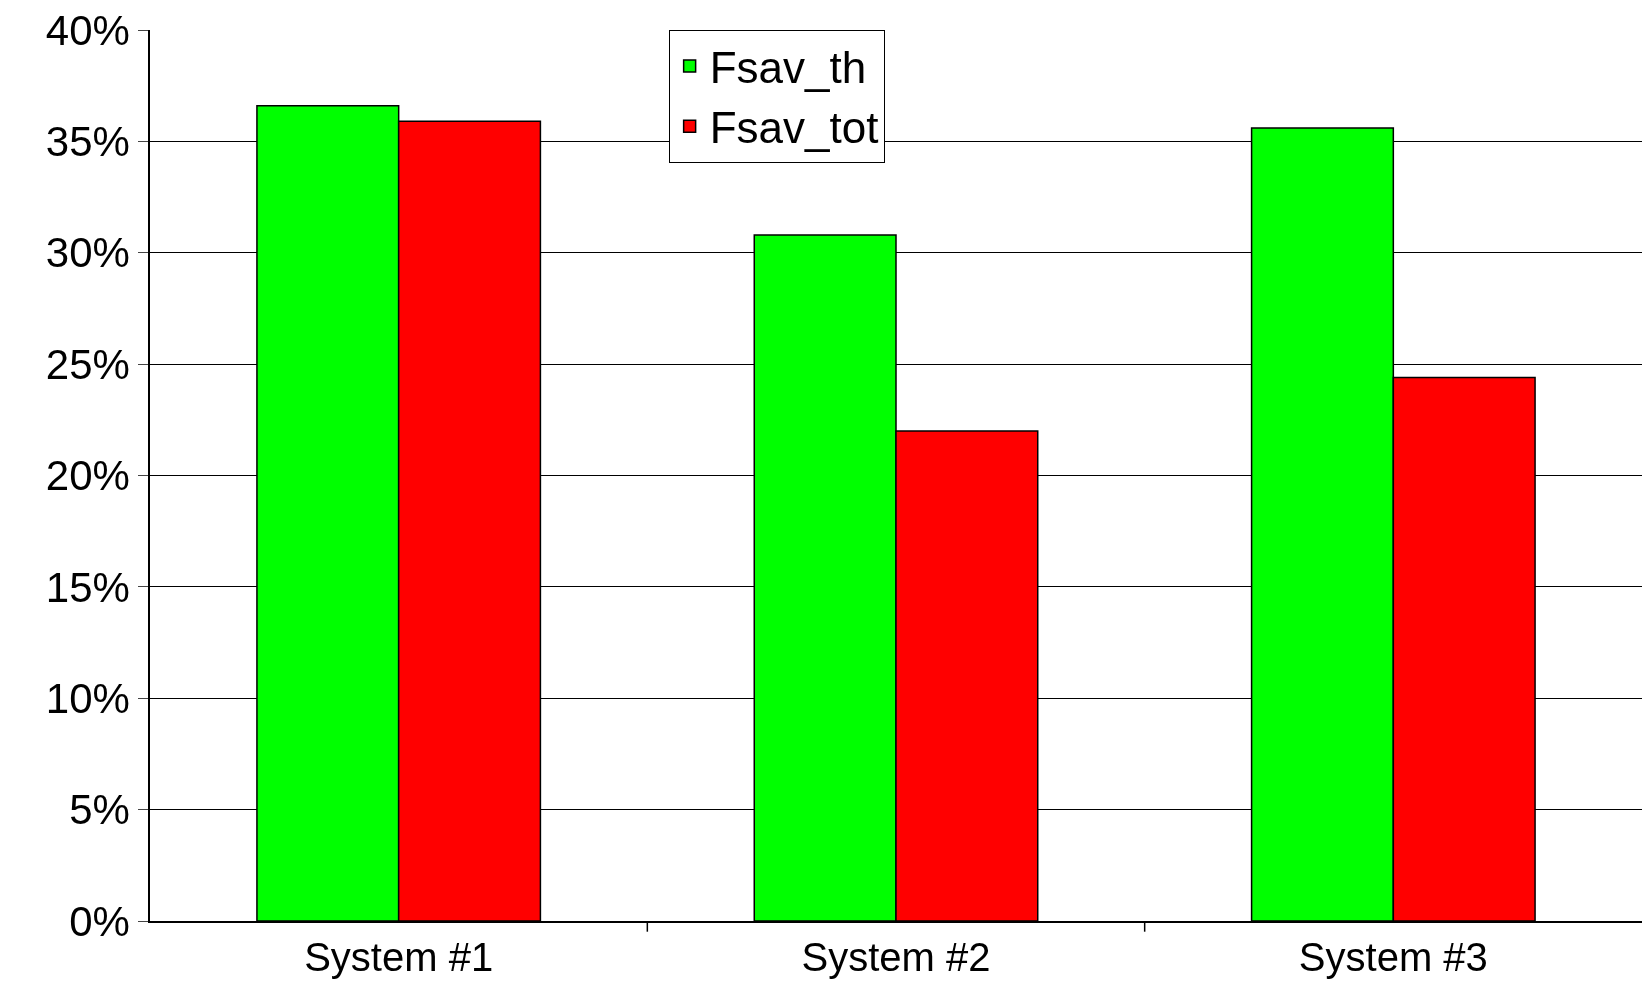  Describe the element at coordinates (788, 68) in the screenshot. I see `legend-label: Fsav_th` at that location.